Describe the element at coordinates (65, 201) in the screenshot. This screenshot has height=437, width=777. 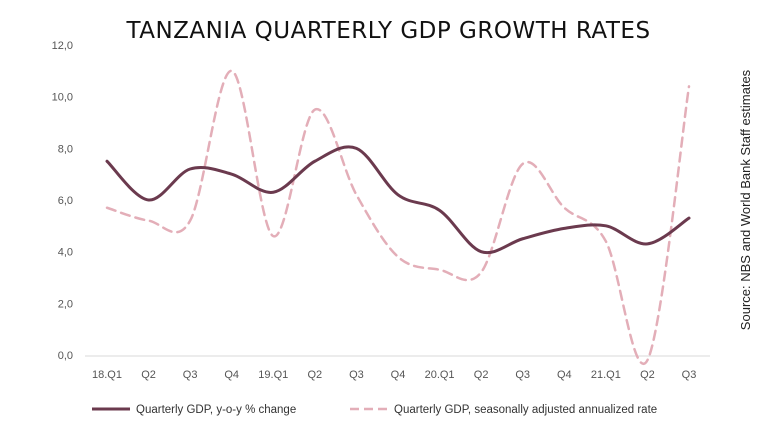
I see `y-tick-label: 6,0` at that location.